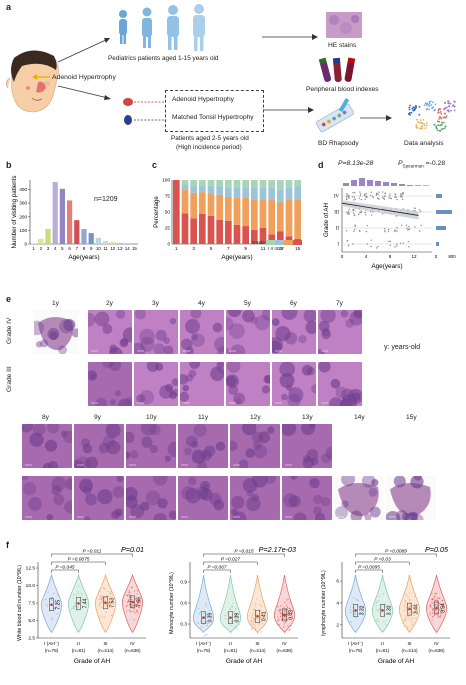 The width and height of the screenshot is (466, 685). I want to click on x-axis-label: Grade of AH, so click(396, 661).